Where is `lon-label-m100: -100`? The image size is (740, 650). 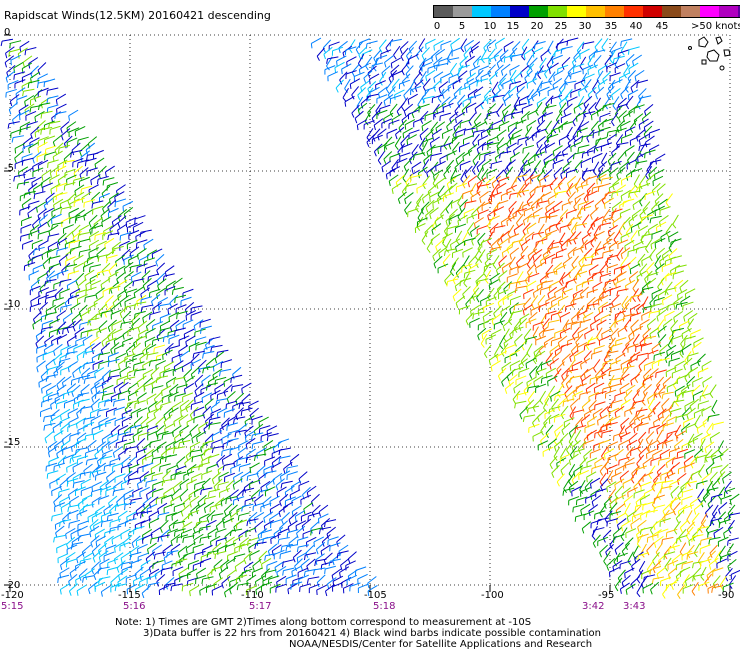
lon-label-m100: -100 is located at coordinates (492, 595).